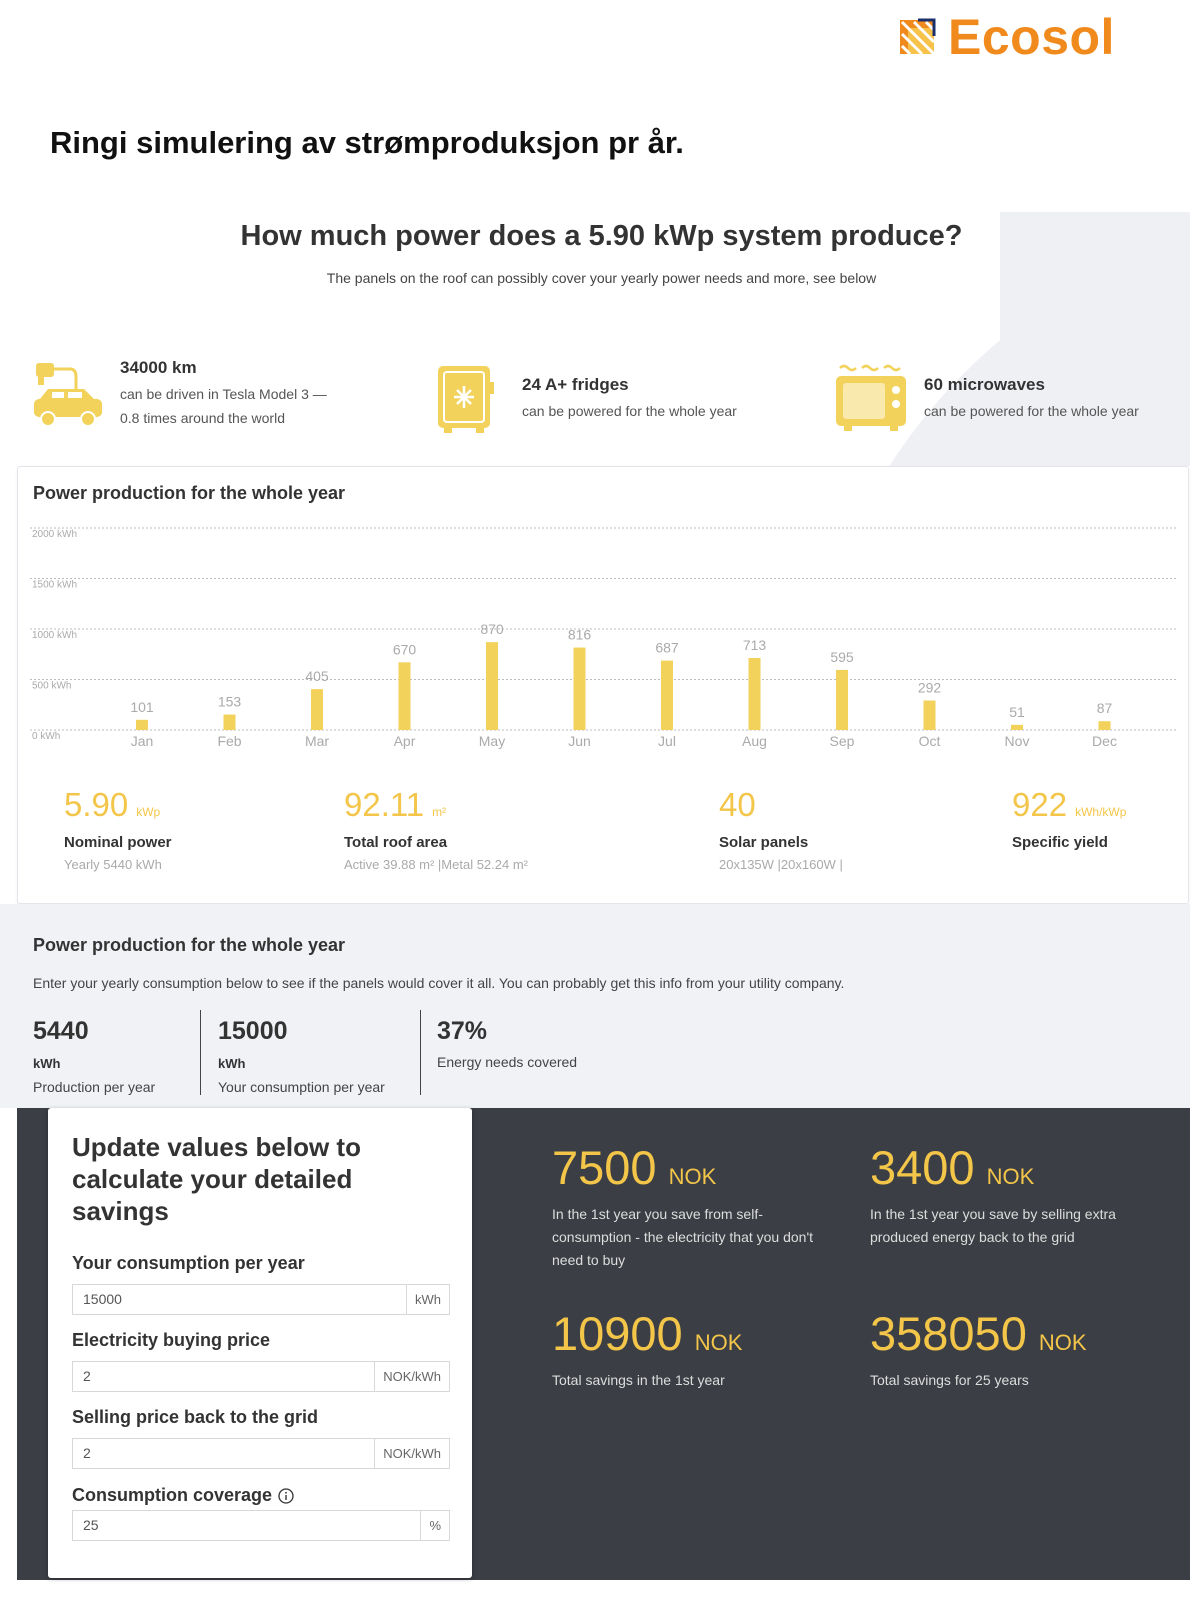 The width and height of the screenshot is (1203, 1600). Describe the element at coordinates (842, 741) in the screenshot. I see `x-tick-label: Sep` at that location.